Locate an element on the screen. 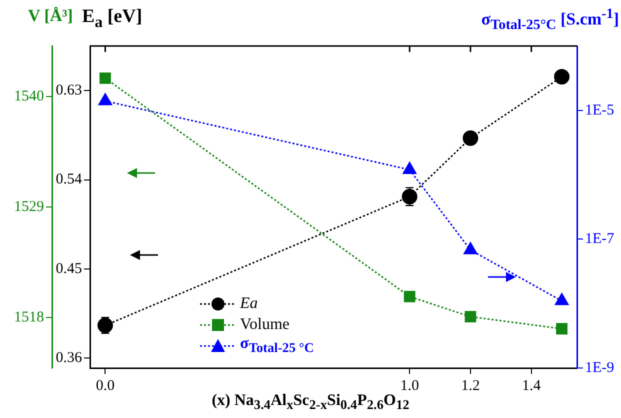  x-tick-label: 1.2 is located at coordinates (470, 386).